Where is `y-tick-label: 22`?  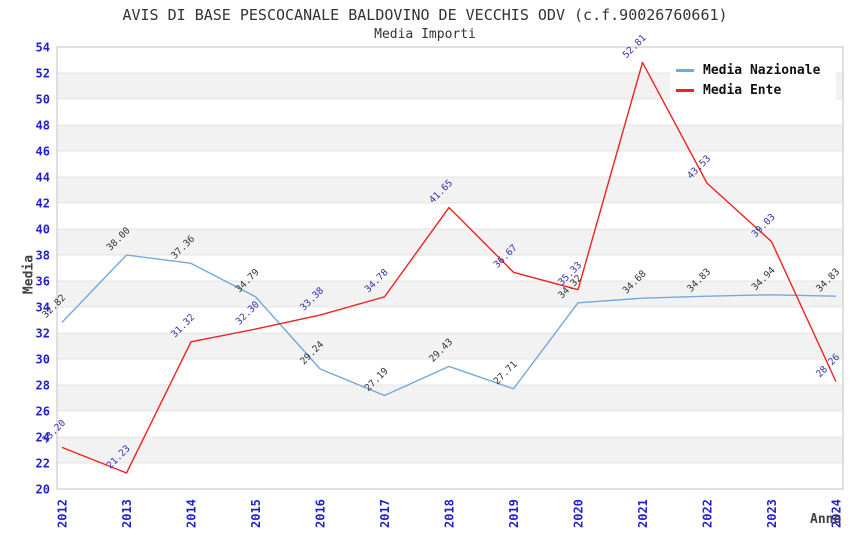 y-tick-label: 22 is located at coordinates (43, 464).